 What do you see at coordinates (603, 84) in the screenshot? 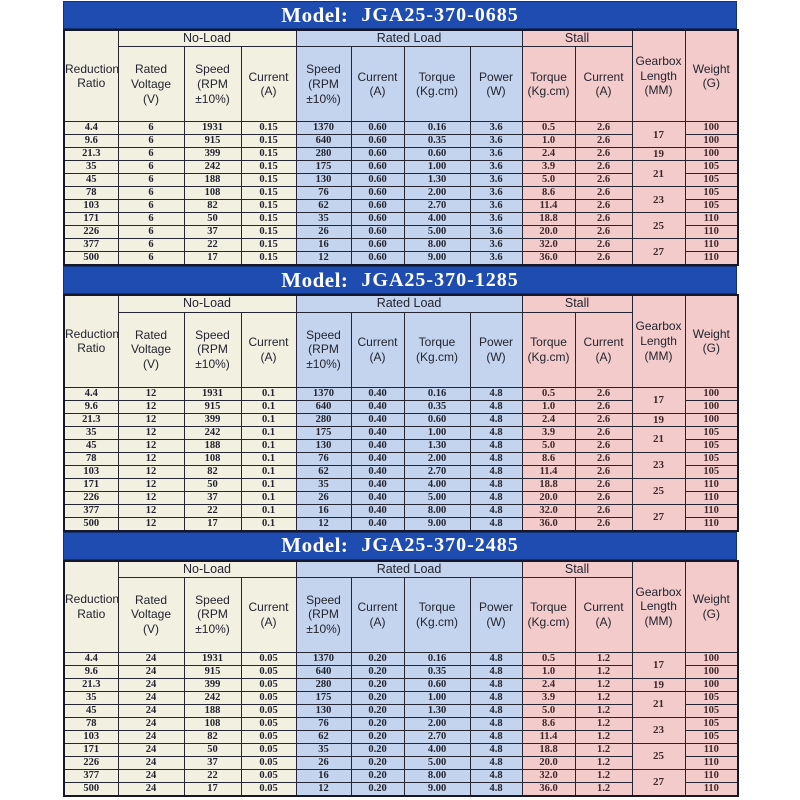
I see `stall-current-header: Current (A)` at bounding box center [603, 84].